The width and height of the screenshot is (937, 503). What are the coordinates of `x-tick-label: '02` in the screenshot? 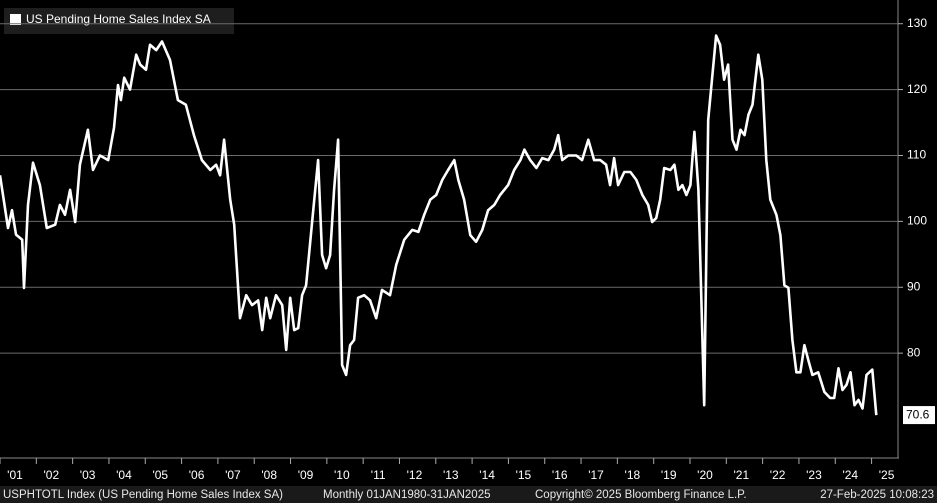 It's located at (51, 475).